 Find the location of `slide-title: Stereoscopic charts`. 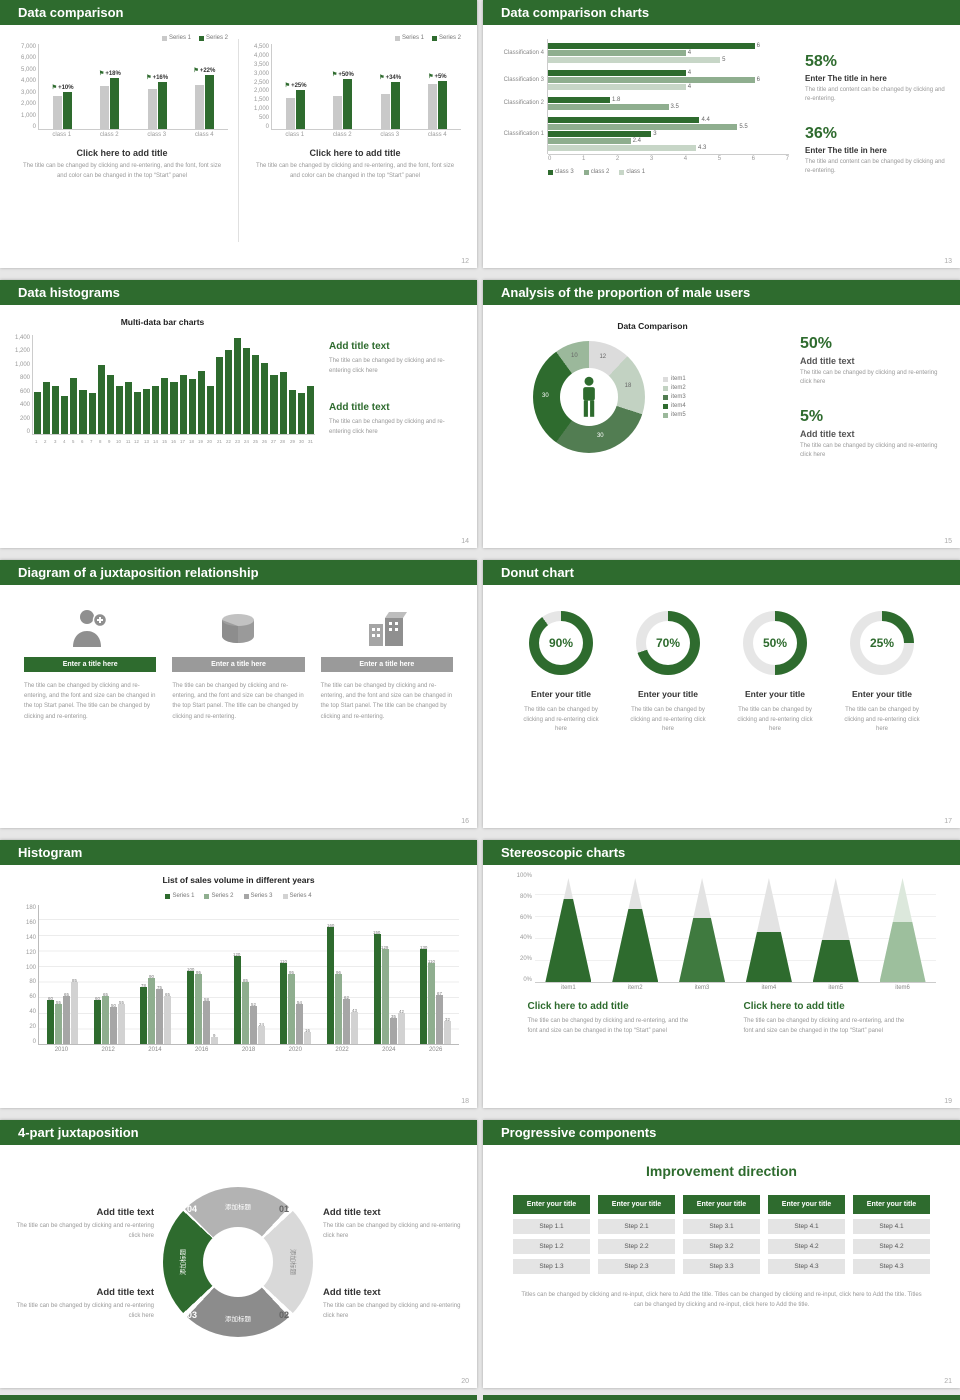

slide-title: Stereoscopic charts is located at coordinates (563, 852).